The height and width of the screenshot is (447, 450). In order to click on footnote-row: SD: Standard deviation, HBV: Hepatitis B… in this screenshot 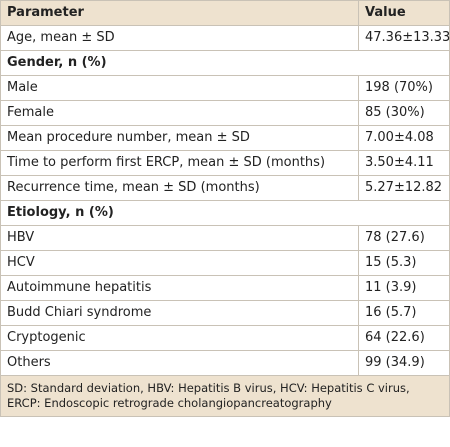, I will do `click(225, 396)`.